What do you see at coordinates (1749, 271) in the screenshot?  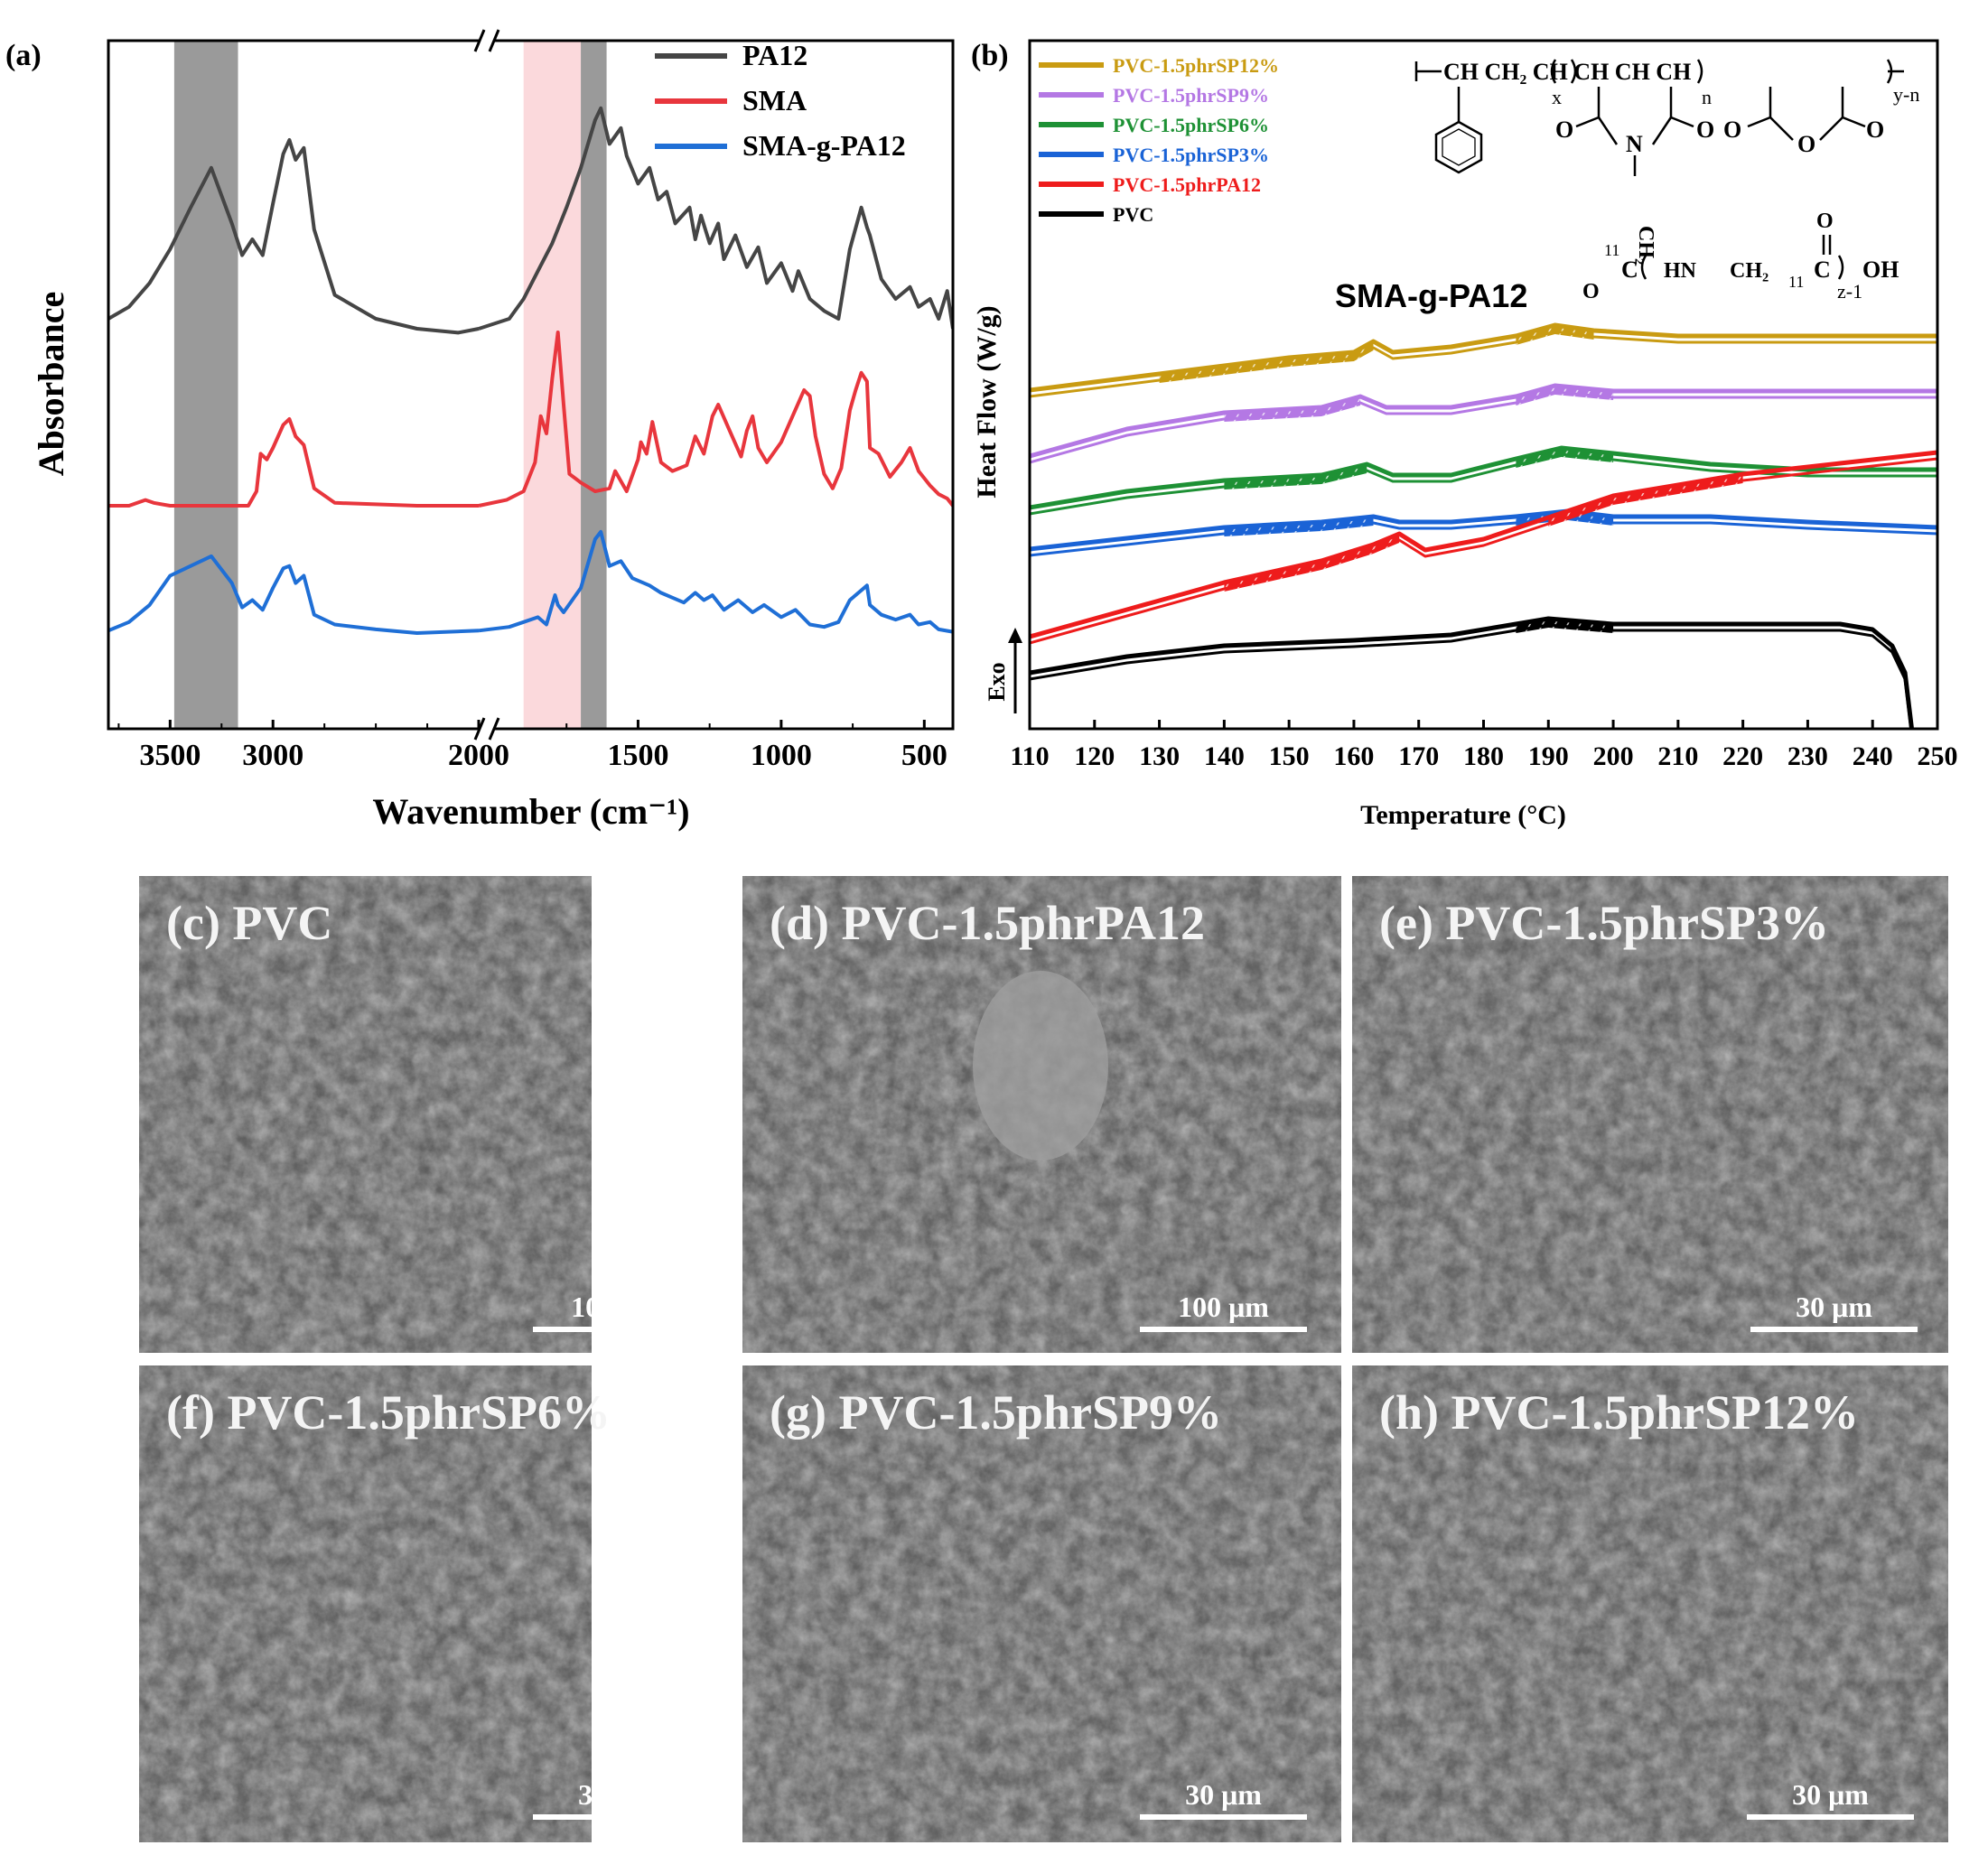 I see `struct-ch2b: CH₂` at bounding box center [1749, 271].